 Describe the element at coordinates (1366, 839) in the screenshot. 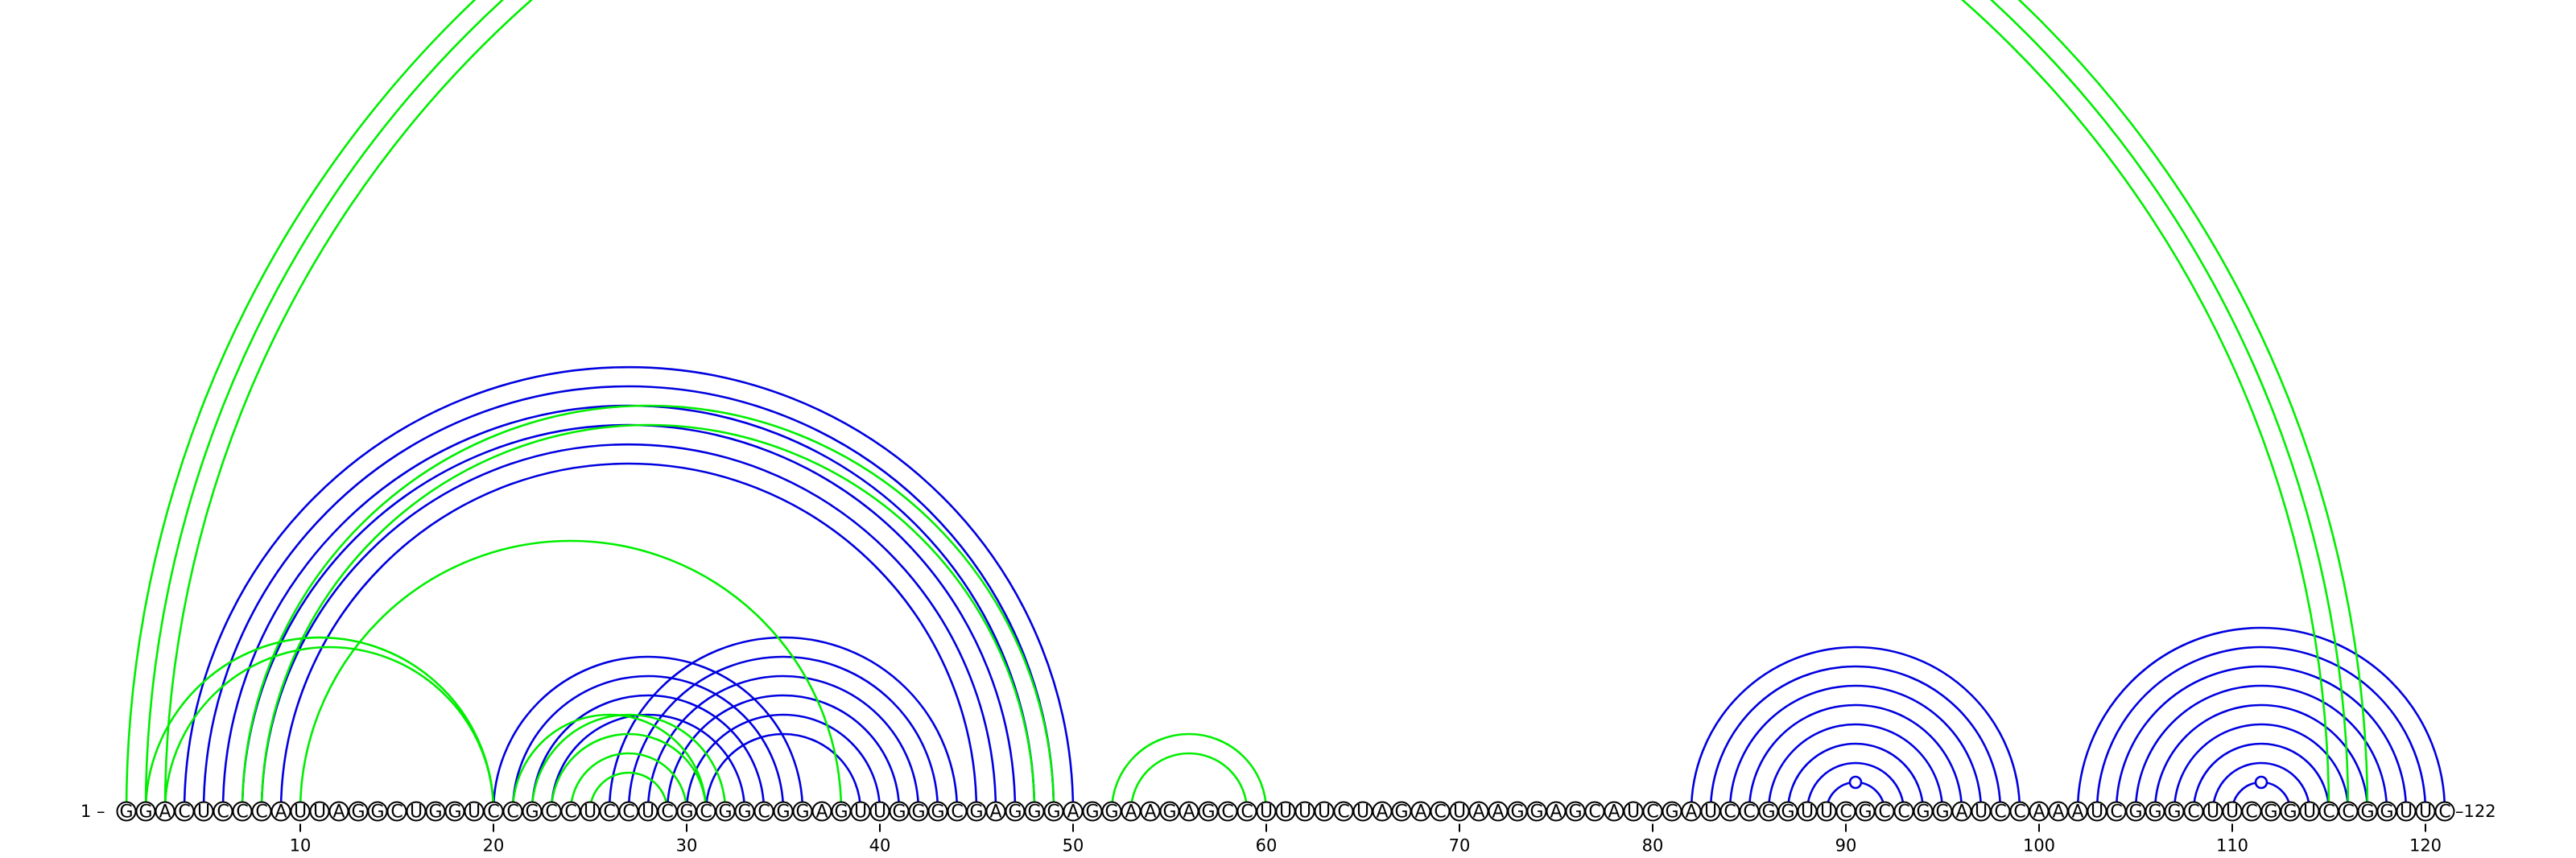

I see `position-axis: 10 20 30 40 50 60 70 80 90 100 110 120` at that location.